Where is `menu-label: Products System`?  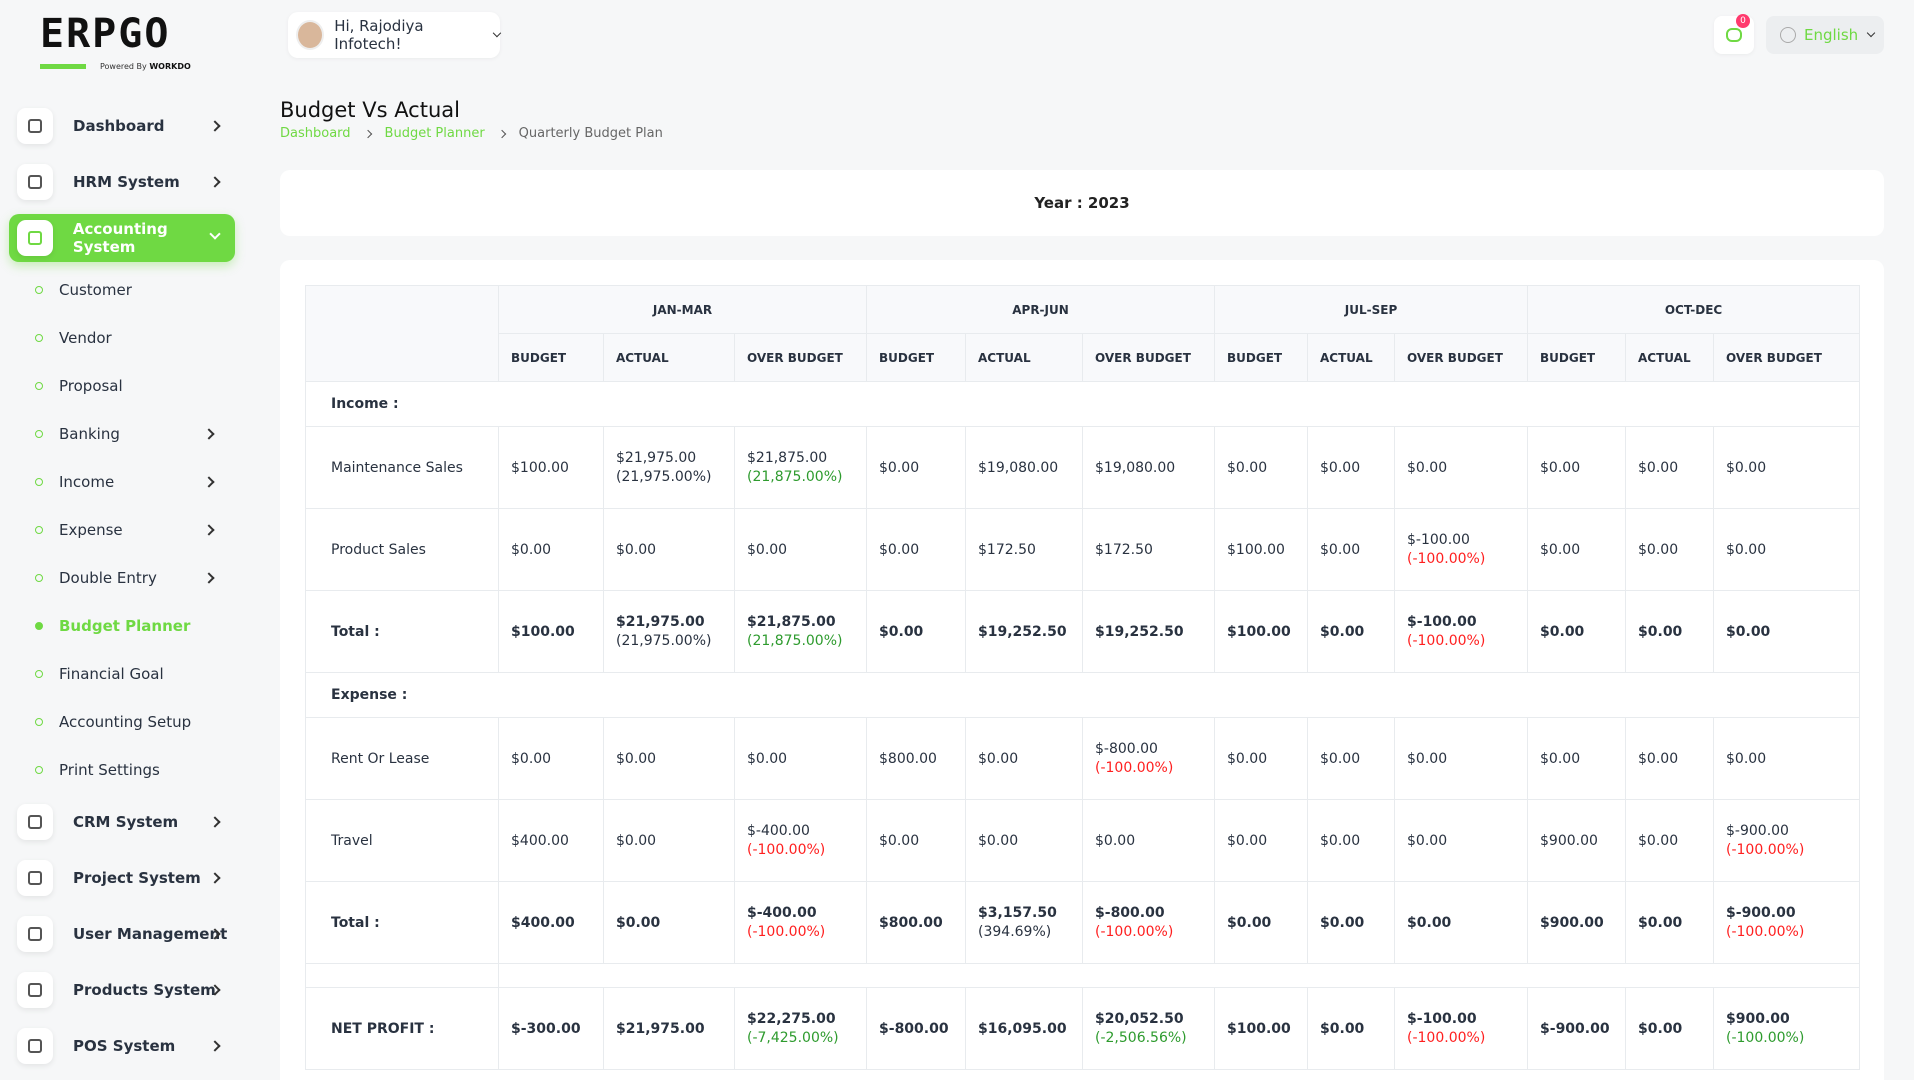 menu-label: Products System is located at coordinates (144, 990).